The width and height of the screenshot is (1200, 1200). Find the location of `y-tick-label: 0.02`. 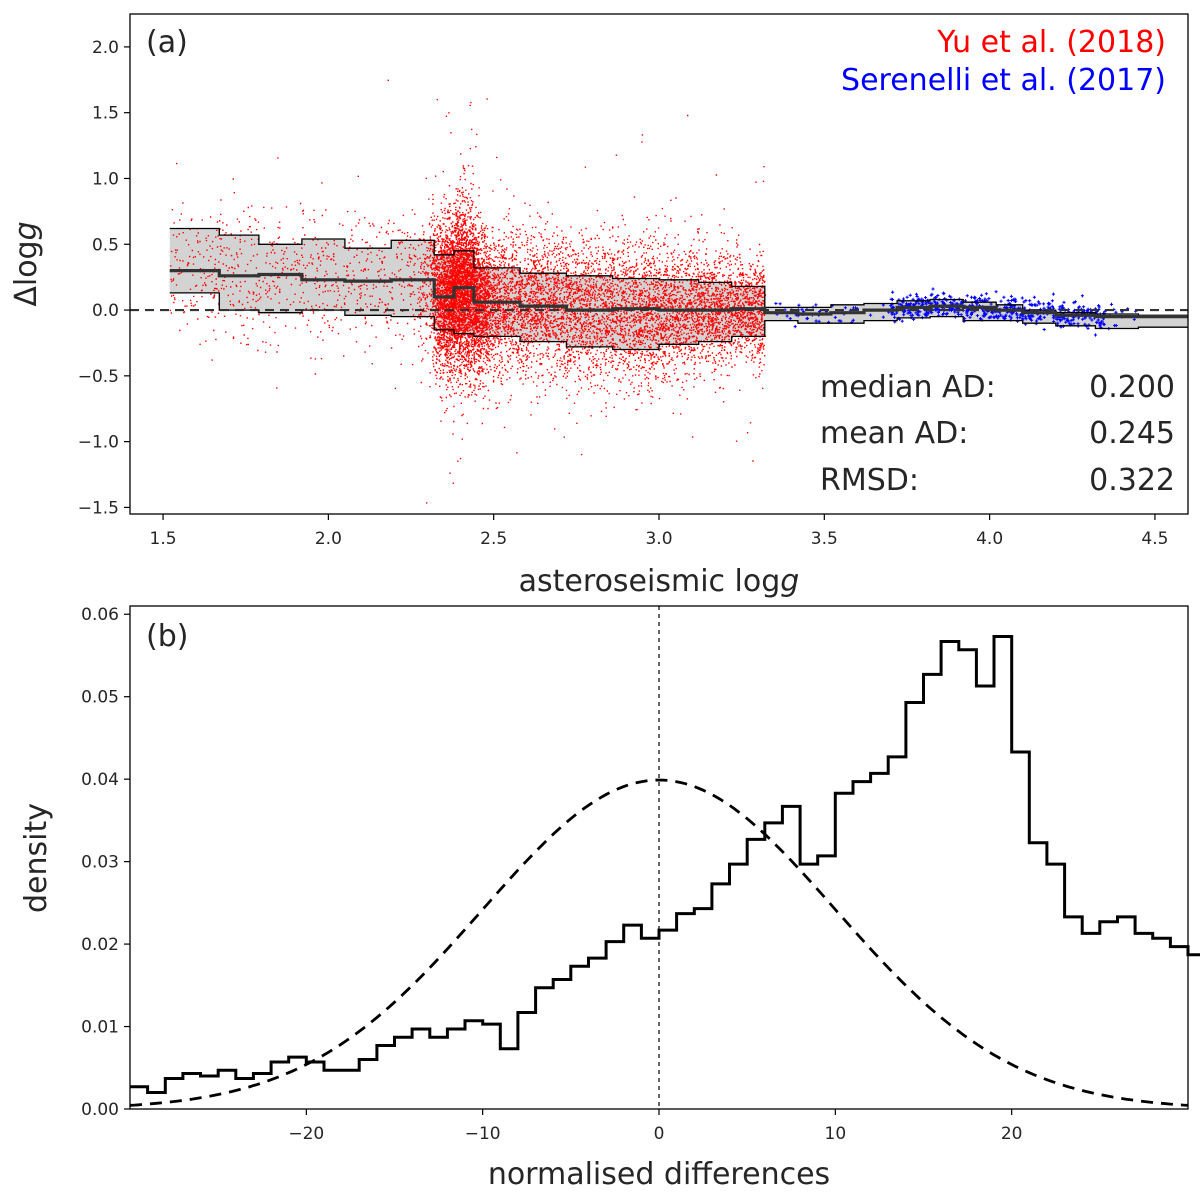

y-tick-label: 0.02 is located at coordinates (100, 945).